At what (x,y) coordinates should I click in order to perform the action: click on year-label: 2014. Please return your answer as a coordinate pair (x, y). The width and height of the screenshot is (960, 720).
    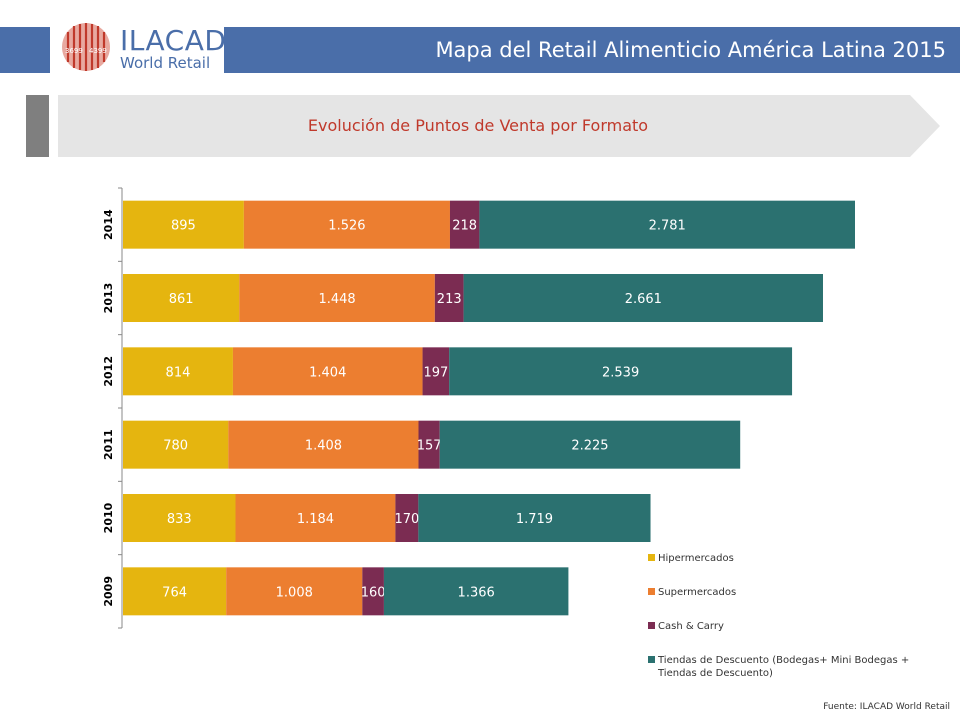
    Looking at the image, I should click on (108, 224).